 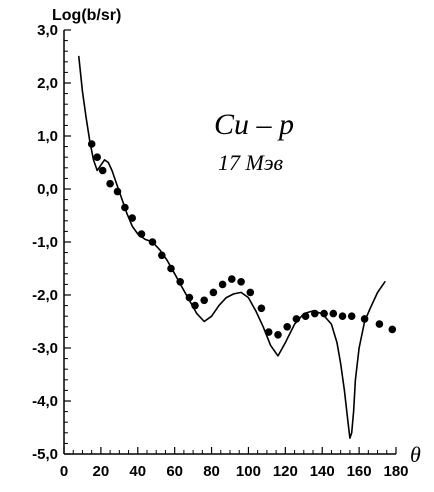 I want to click on y-tick-label: -3,0, so click(x=45, y=348).